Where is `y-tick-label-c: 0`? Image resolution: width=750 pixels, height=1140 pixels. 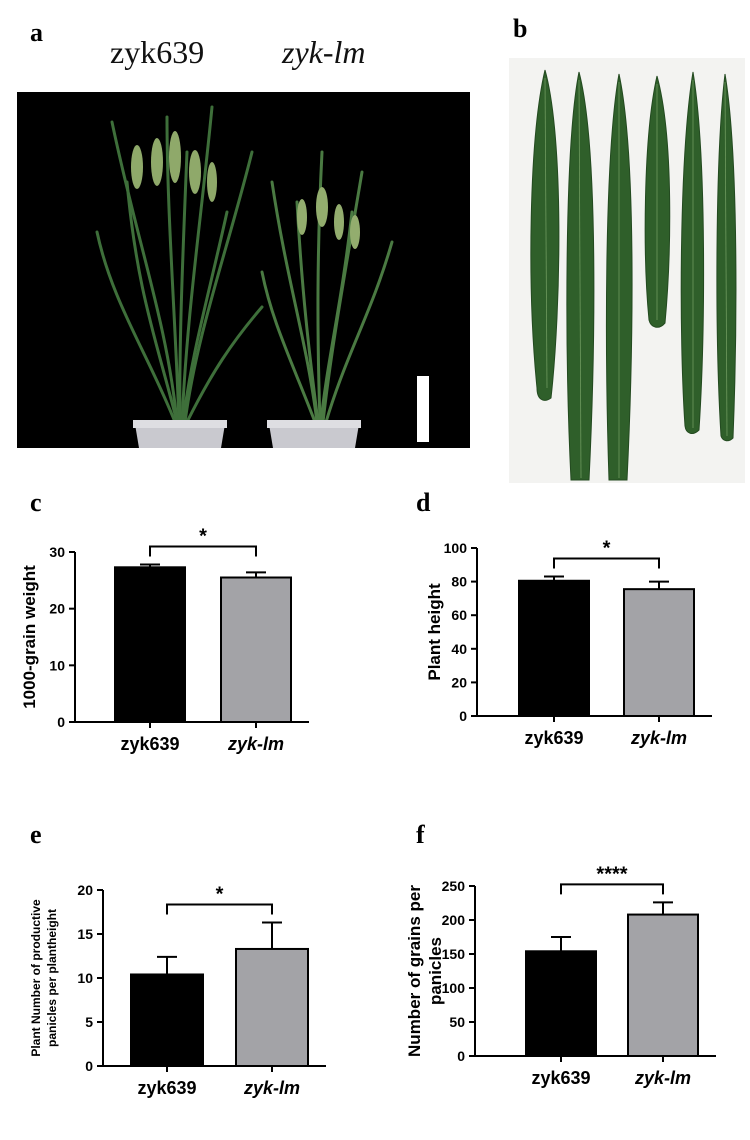 y-tick-label-c: 0 is located at coordinates (61, 722).